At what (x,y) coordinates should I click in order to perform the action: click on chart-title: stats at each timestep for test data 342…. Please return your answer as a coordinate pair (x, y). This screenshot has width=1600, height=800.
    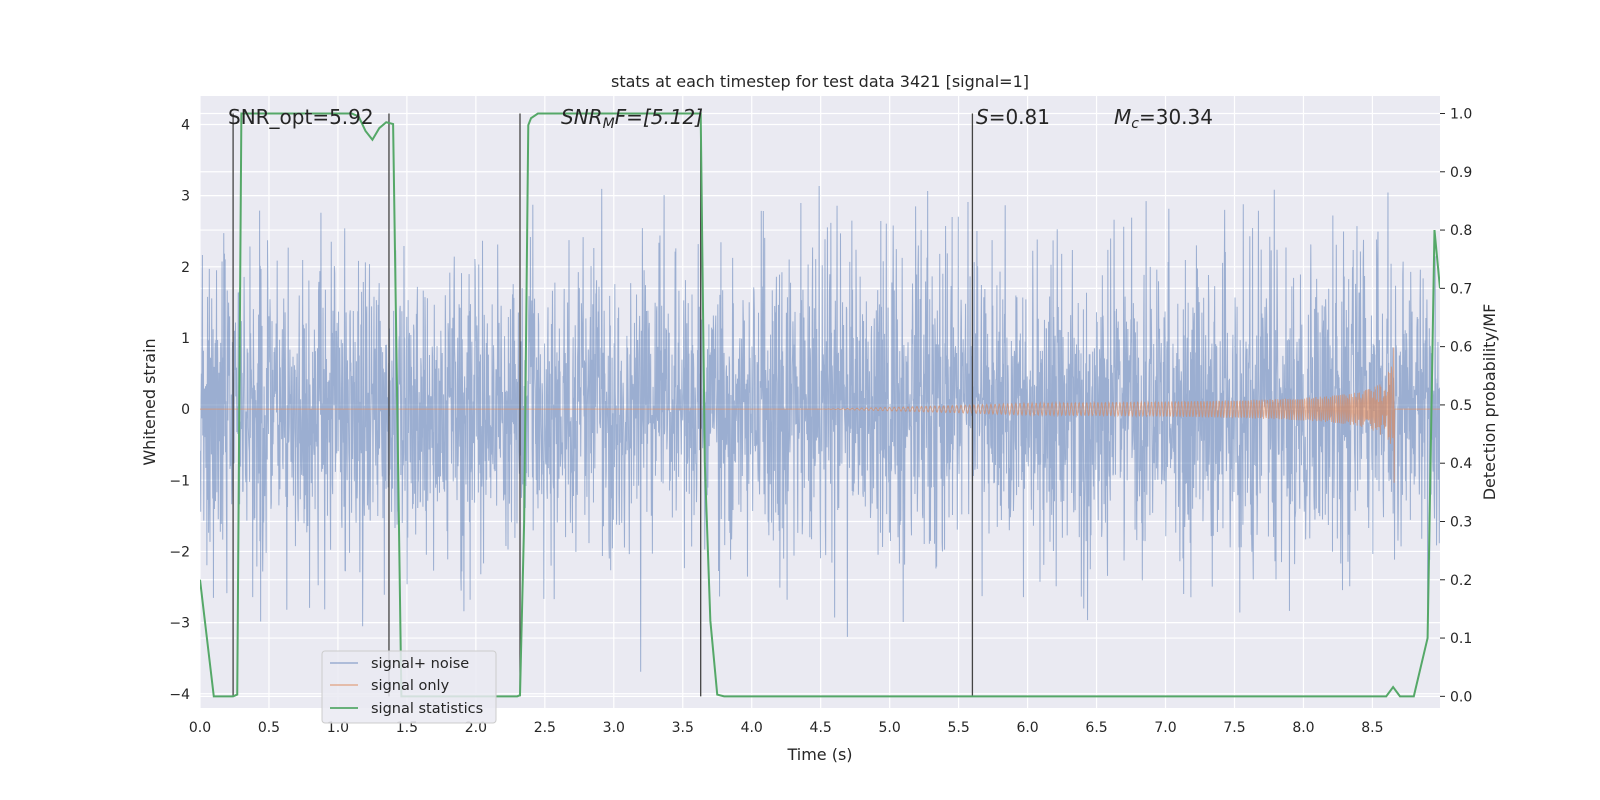
    Looking at the image, I should click on (820, 81).